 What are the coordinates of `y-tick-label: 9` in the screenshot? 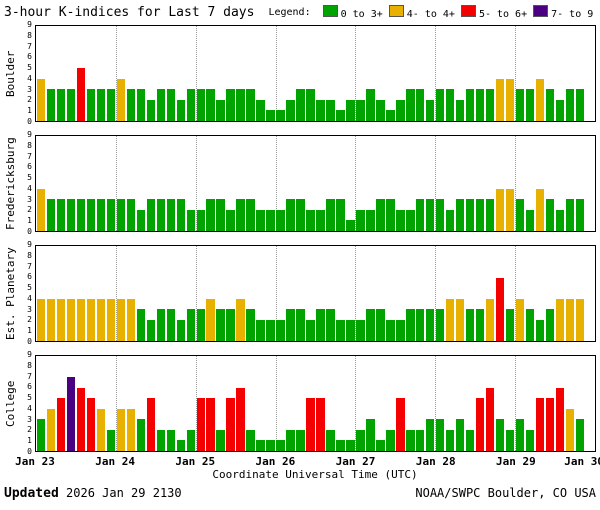 It's located at (29, 354).